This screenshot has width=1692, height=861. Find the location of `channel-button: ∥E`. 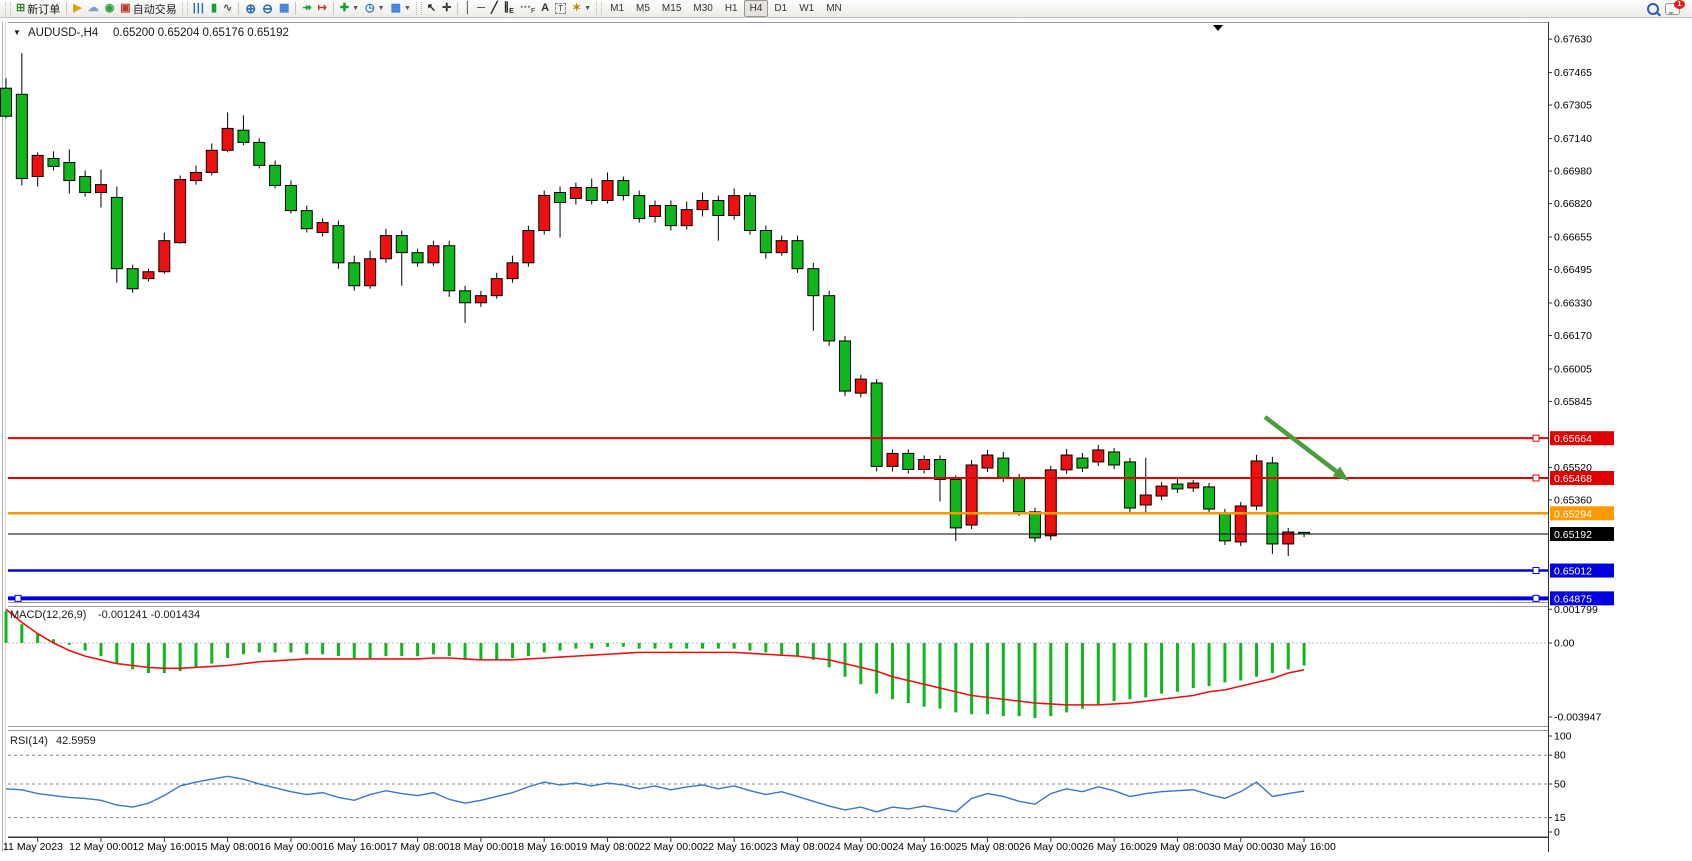

channel-button: ∥E is located at coordinates (509, 9).